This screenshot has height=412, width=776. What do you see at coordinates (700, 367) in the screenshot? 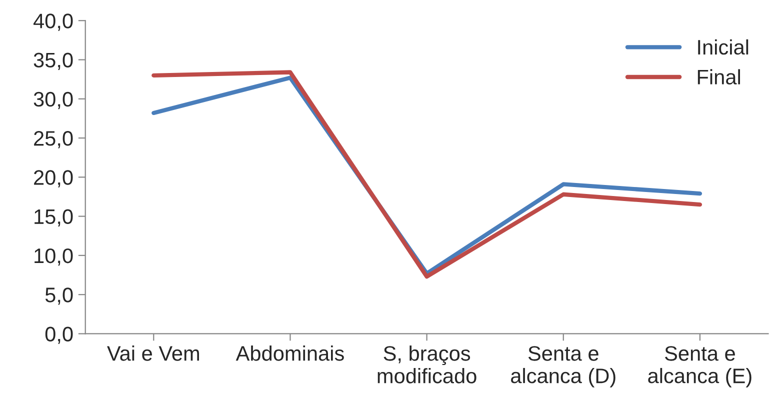
I see `x-tick-label: Senta e alcanca (E)` at bounding box center [700, 367].